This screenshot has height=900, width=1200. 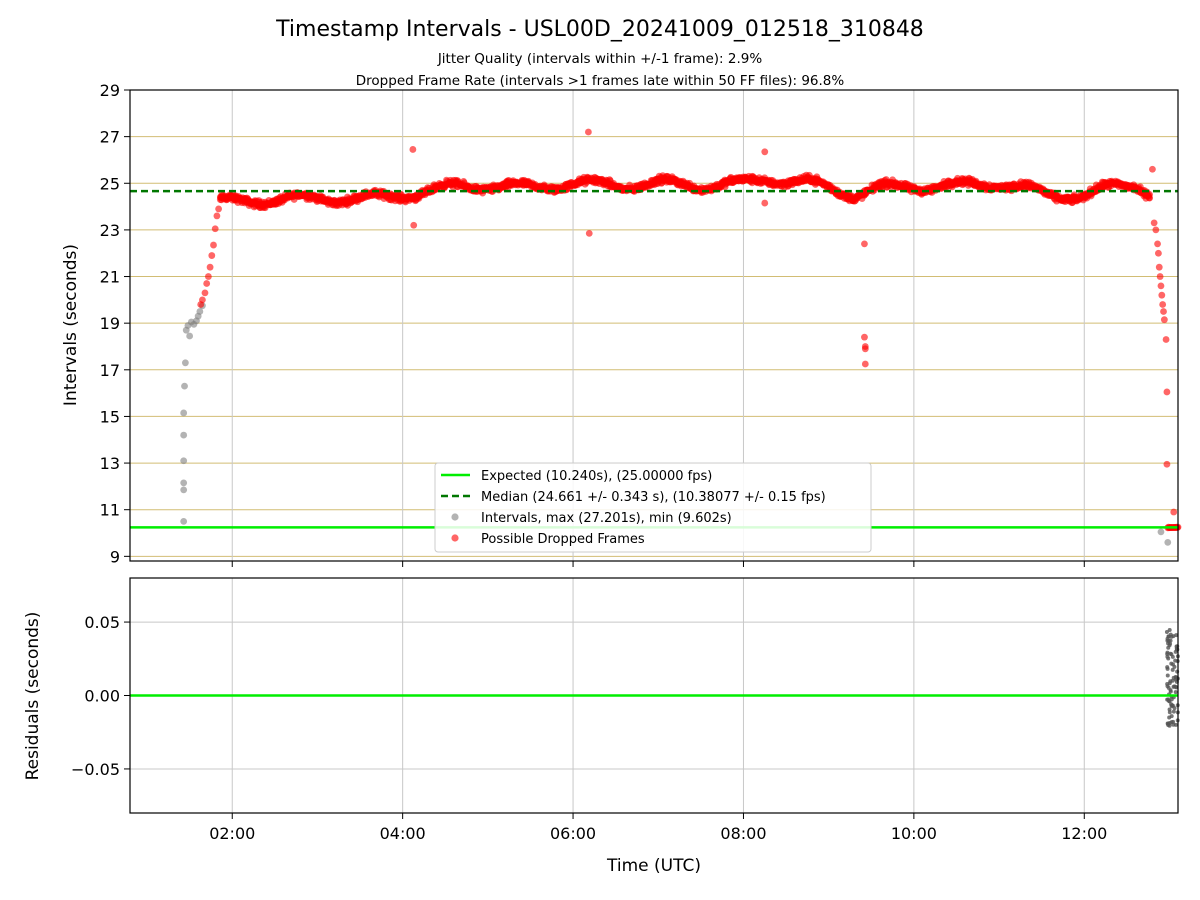 I want to click on x-tick-label: 02:00, so click(x=232, y=833).